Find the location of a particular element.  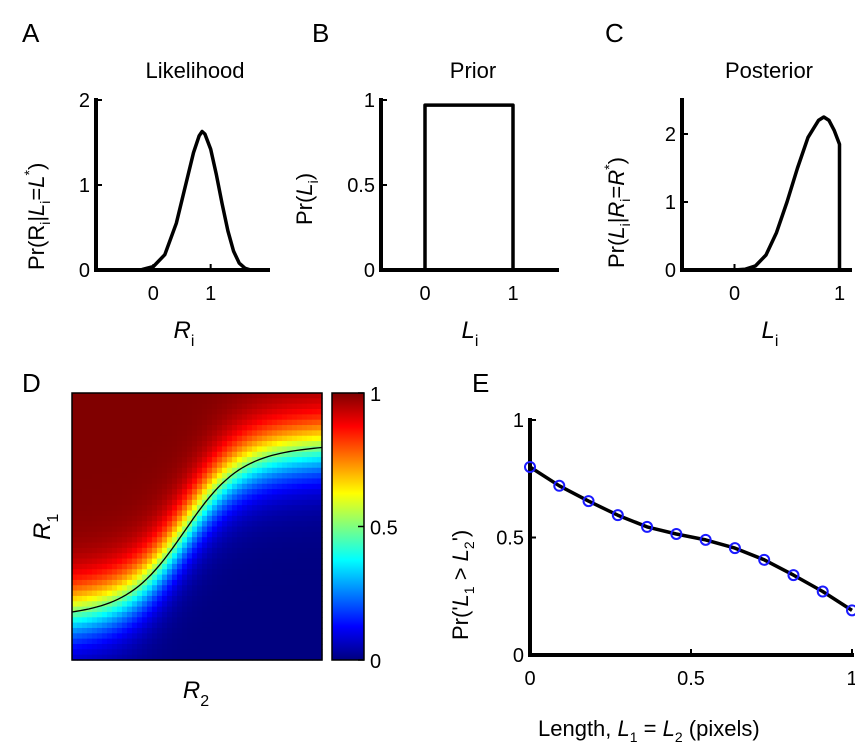

panel-e-ytick-label-2: 1 is located at coordinates (518, 421).